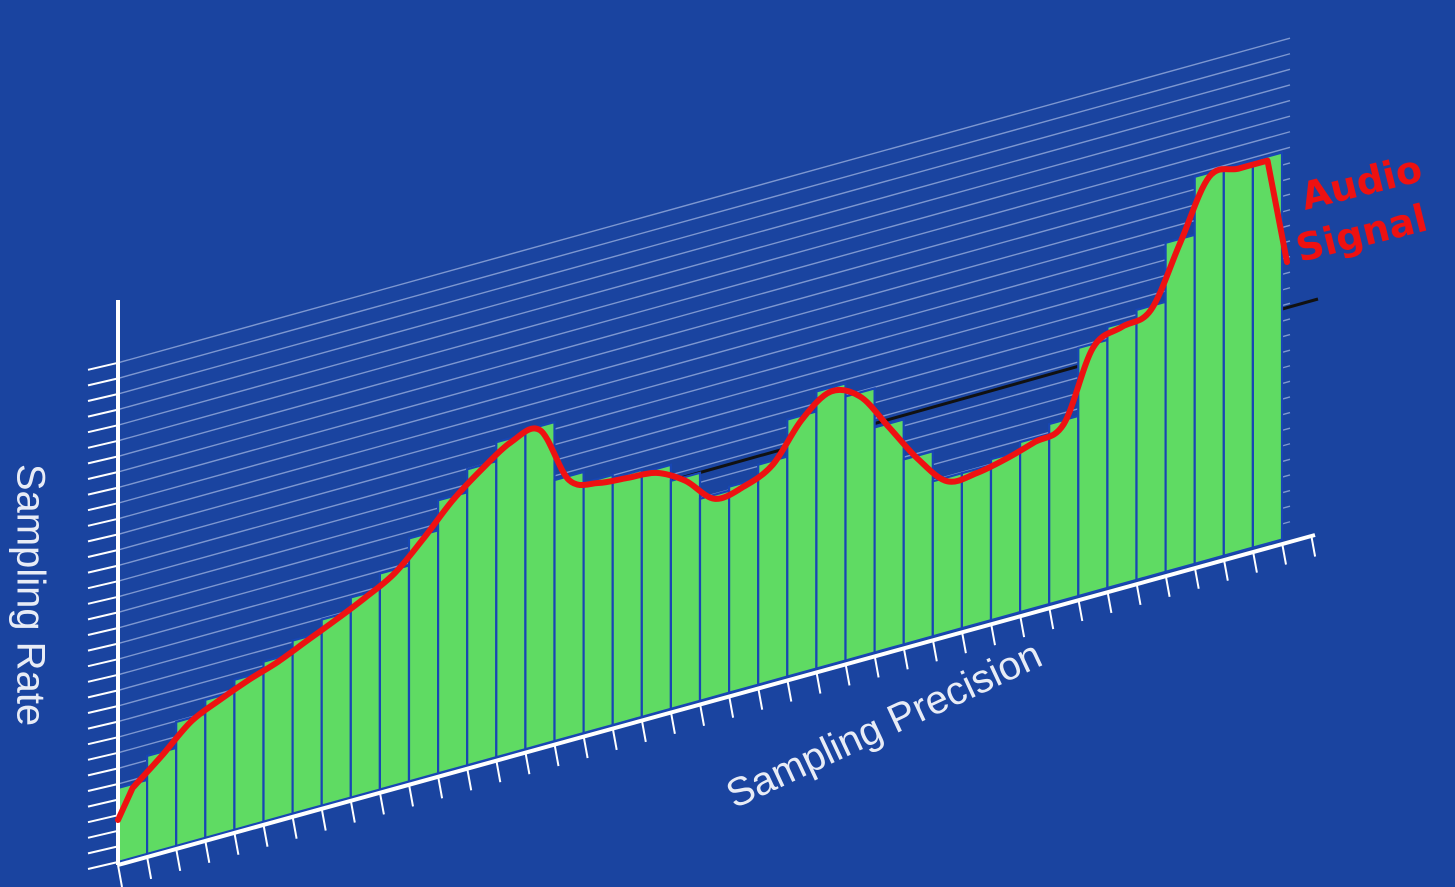 The width and height of the screenshot is (1455, 887). Describe the element at coordinates (30, 595) in the screenshot. I see `y-axis-label: Sampling Rate` at that location.